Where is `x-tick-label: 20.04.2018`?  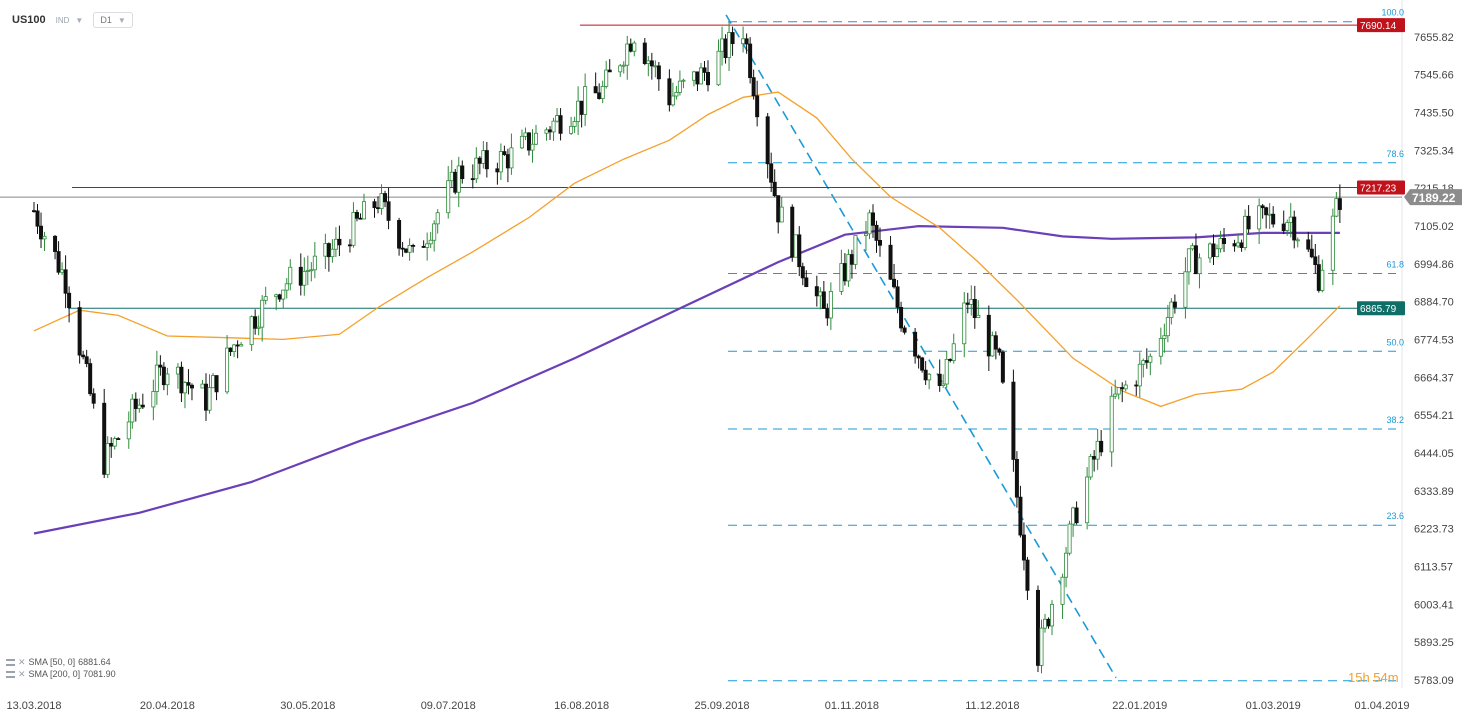
x-tick-label: 20.04.2018 is located at coordinates (167, 706).